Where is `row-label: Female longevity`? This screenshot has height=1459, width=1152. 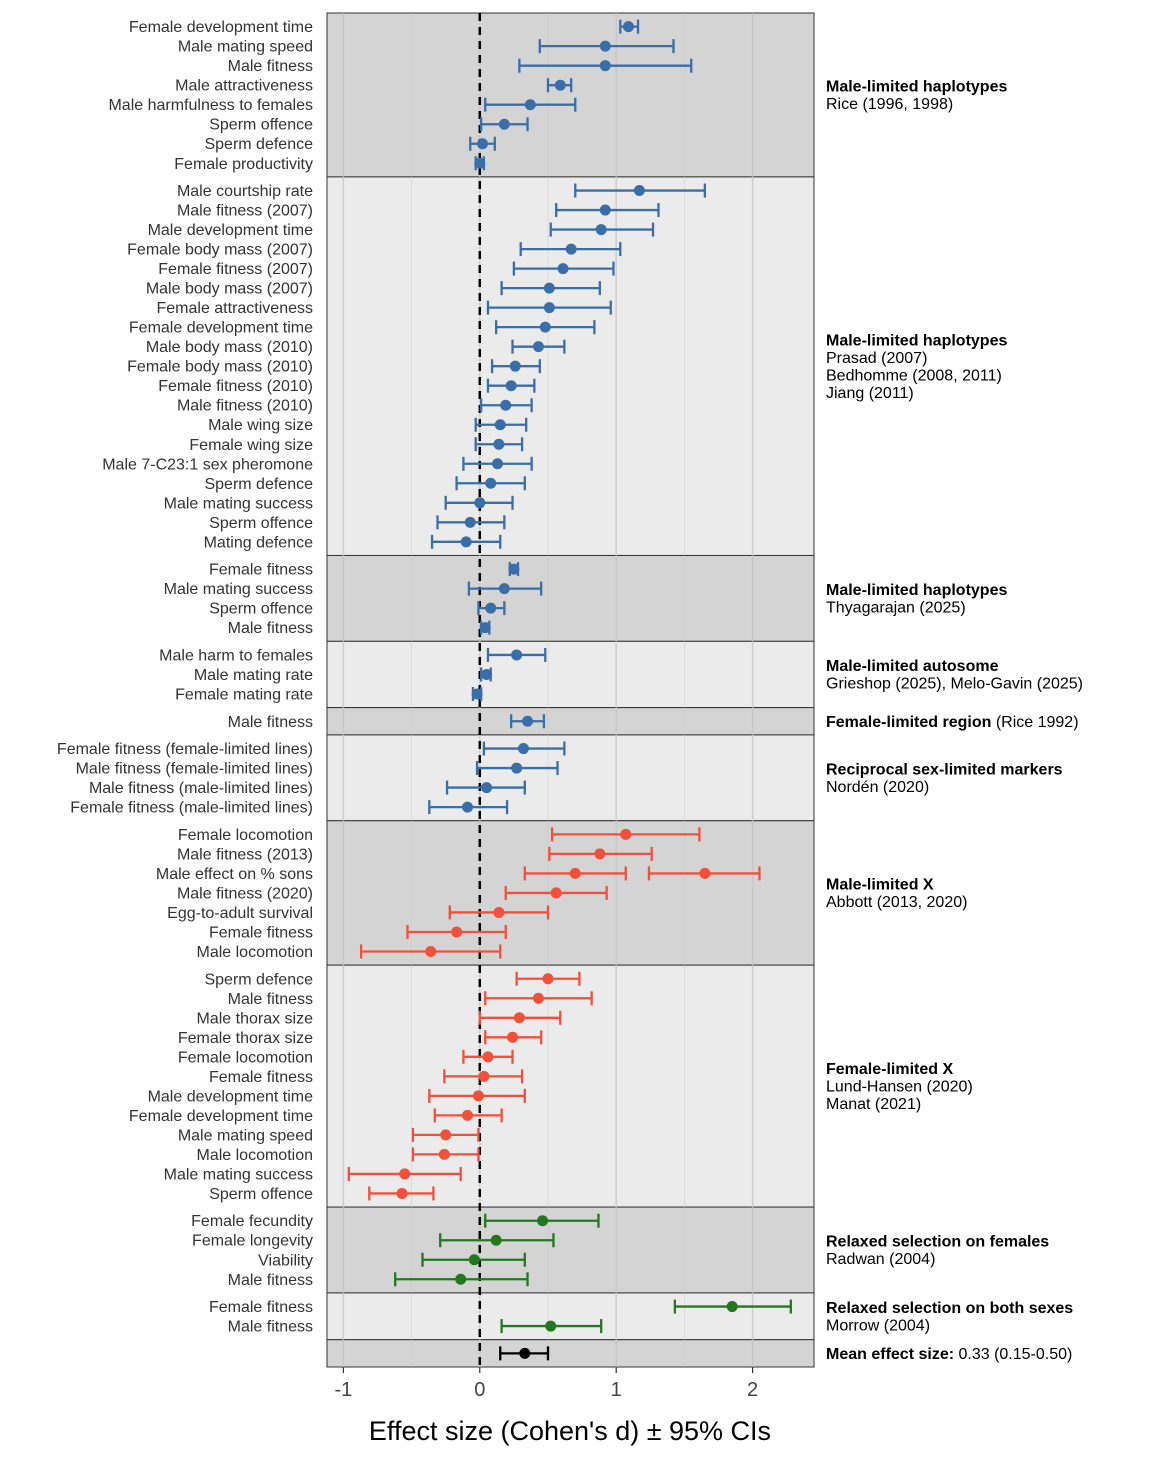 row-label: Female longevity is located at coordinates (252, 1241).